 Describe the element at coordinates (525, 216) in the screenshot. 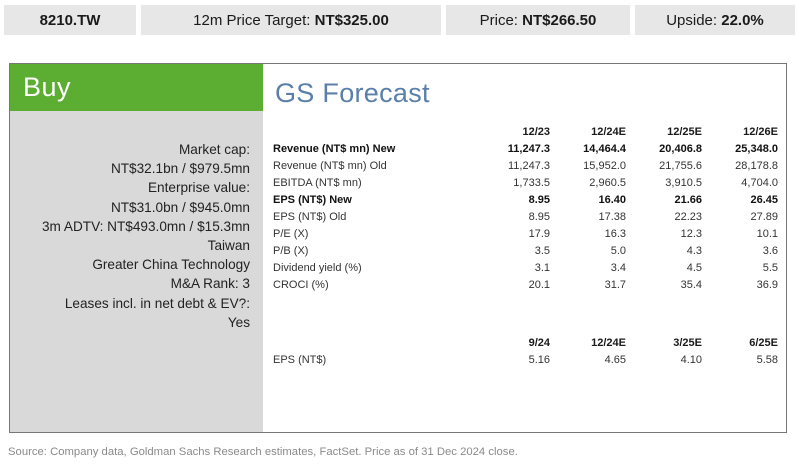

I see `table-row: EPS (NT$) Old 8.95 17.38 22.23 27.89` at that location.